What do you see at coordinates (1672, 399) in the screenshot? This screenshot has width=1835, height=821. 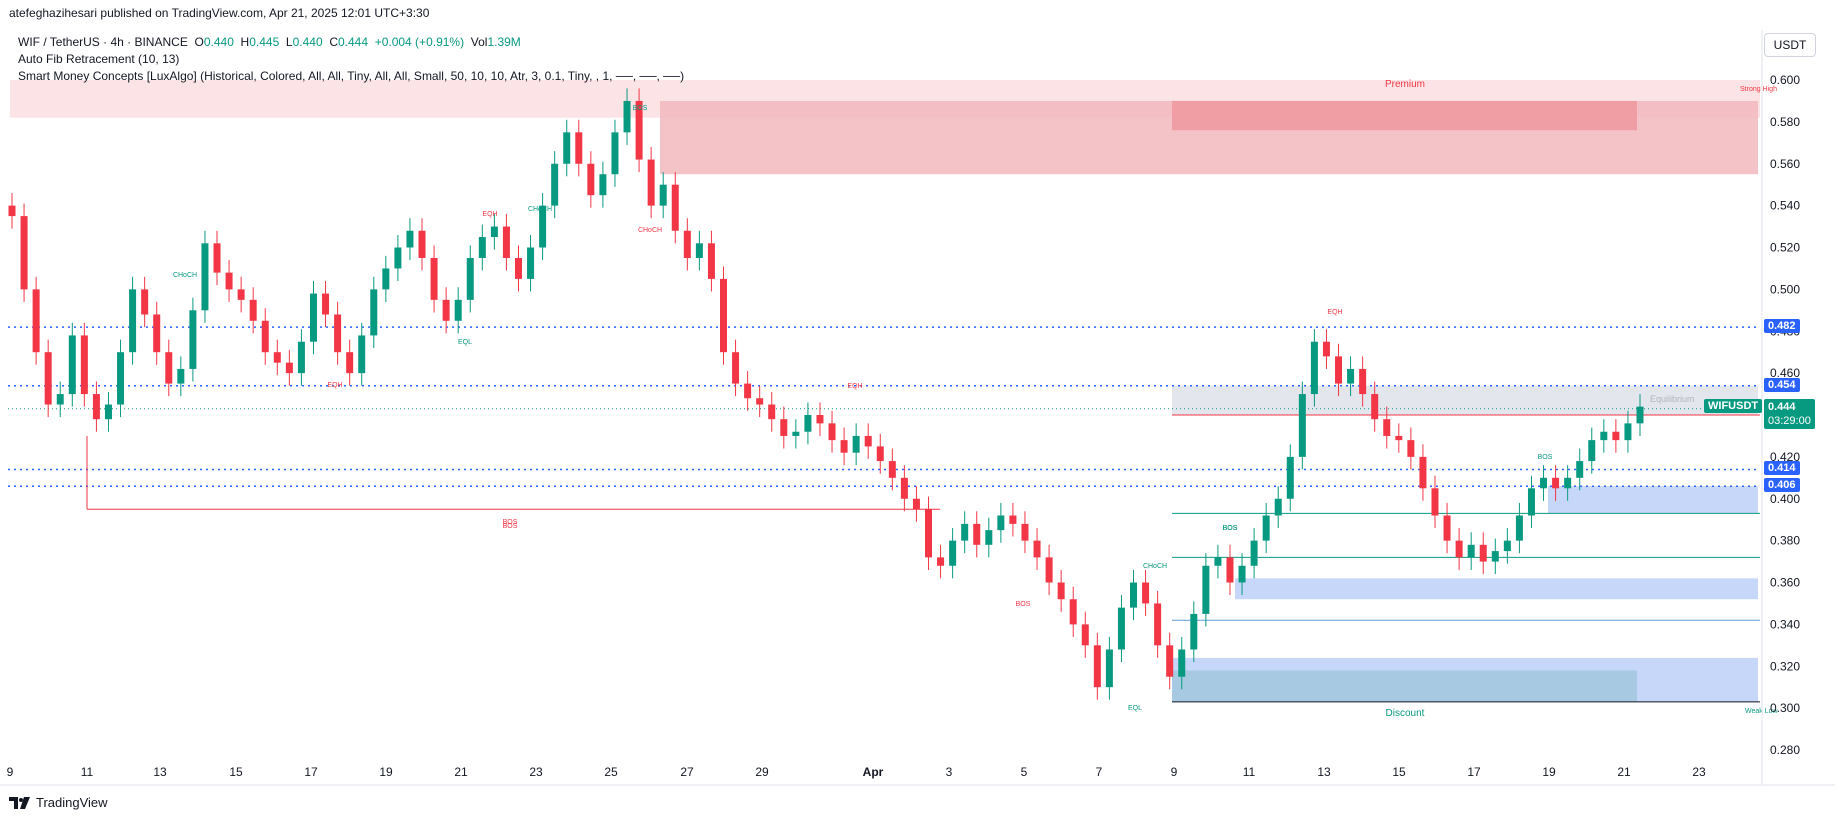 I see `equilibrium-label: Equilibrium` at bounding box center [1672, 399].